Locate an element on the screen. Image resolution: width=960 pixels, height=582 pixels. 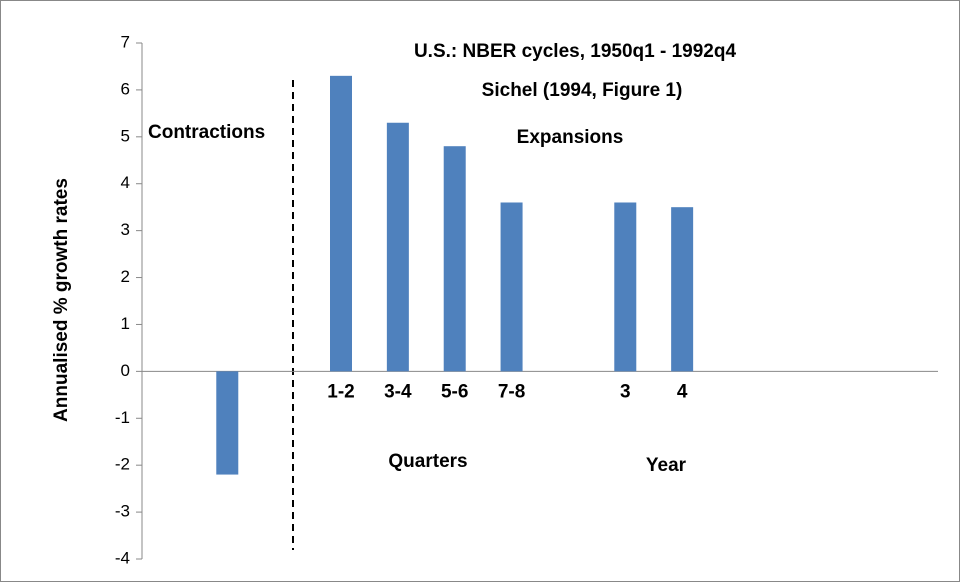
y-tick-label: 5 is located at coordinates (125, 135).